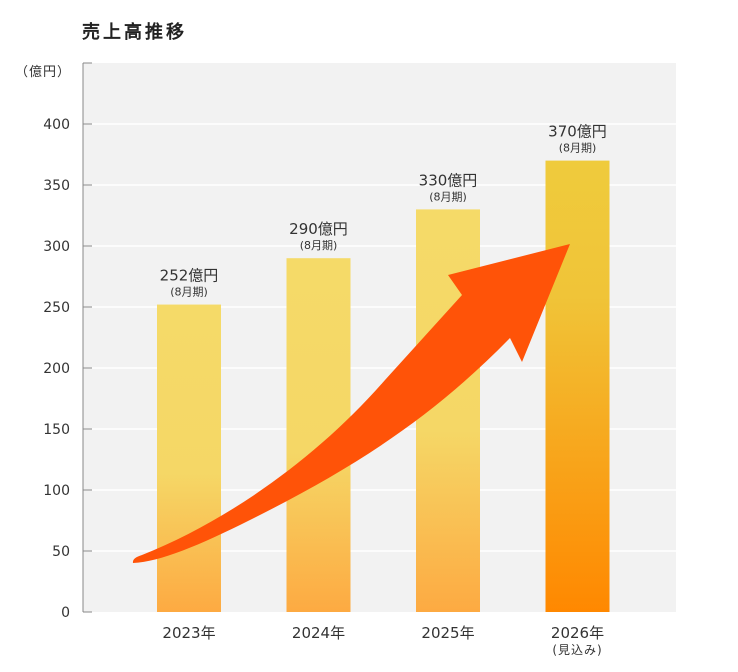  Describe the element at coordinates (56, 308) in the screenshot. I see `y-tick-label: 250` at that location.